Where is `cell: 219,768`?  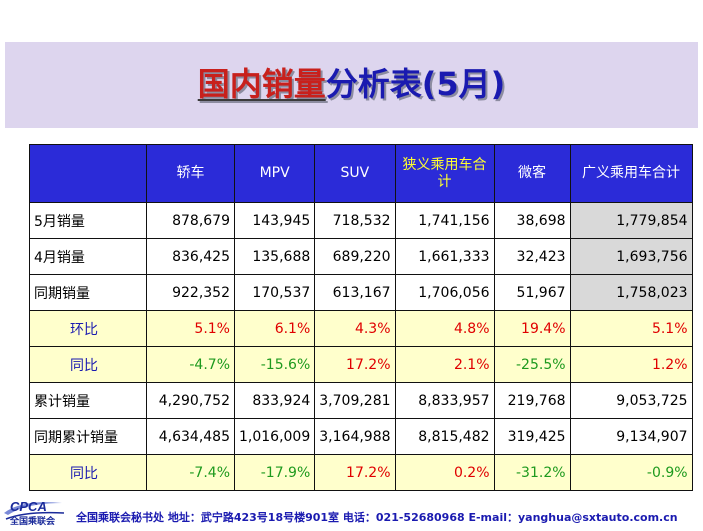 cell: 219,768 is located at coordinates (532, 400).